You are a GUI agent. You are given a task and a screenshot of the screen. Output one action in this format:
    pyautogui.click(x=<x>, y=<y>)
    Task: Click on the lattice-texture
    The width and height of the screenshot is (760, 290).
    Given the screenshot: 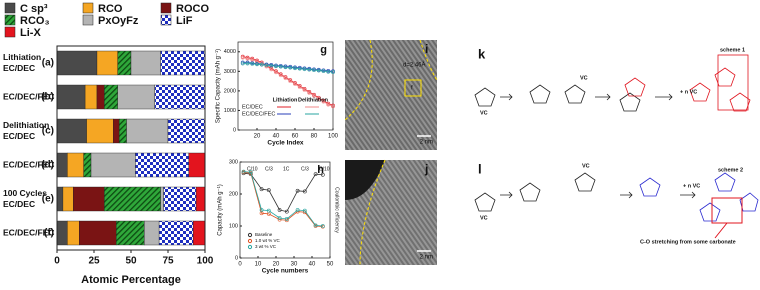 What is the action you would take?
    pyautogui.click(x=391, y=95)
    